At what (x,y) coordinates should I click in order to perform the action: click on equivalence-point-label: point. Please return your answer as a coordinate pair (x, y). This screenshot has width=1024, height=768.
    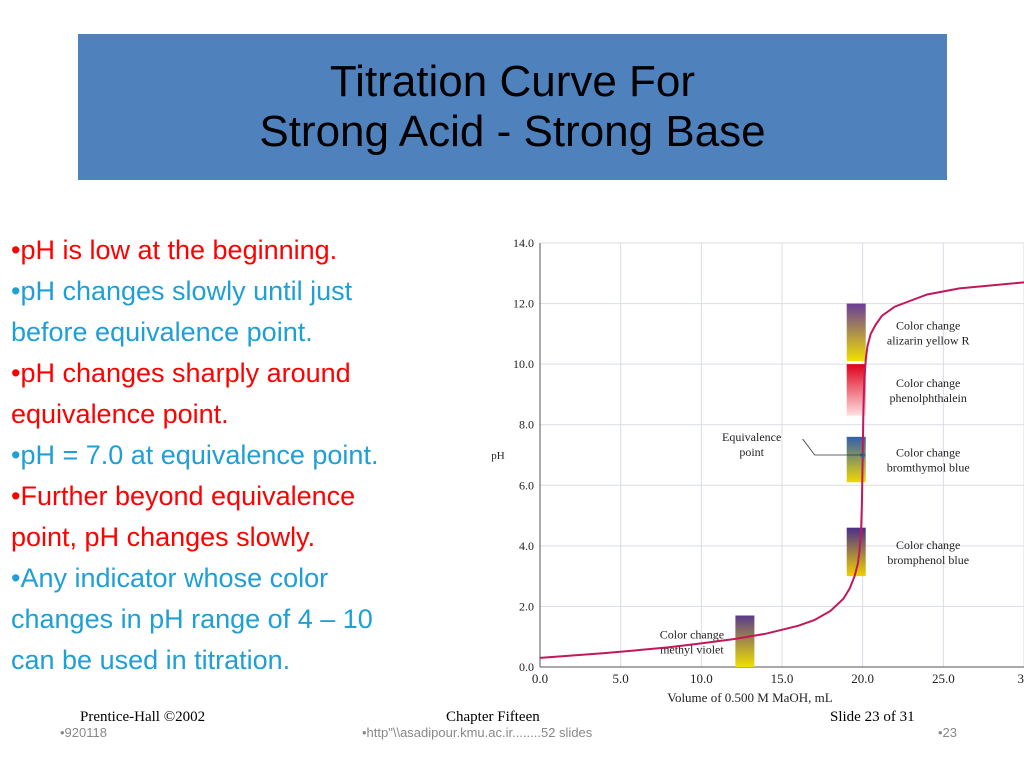
    Looking at the image, I should click on (751, 452).